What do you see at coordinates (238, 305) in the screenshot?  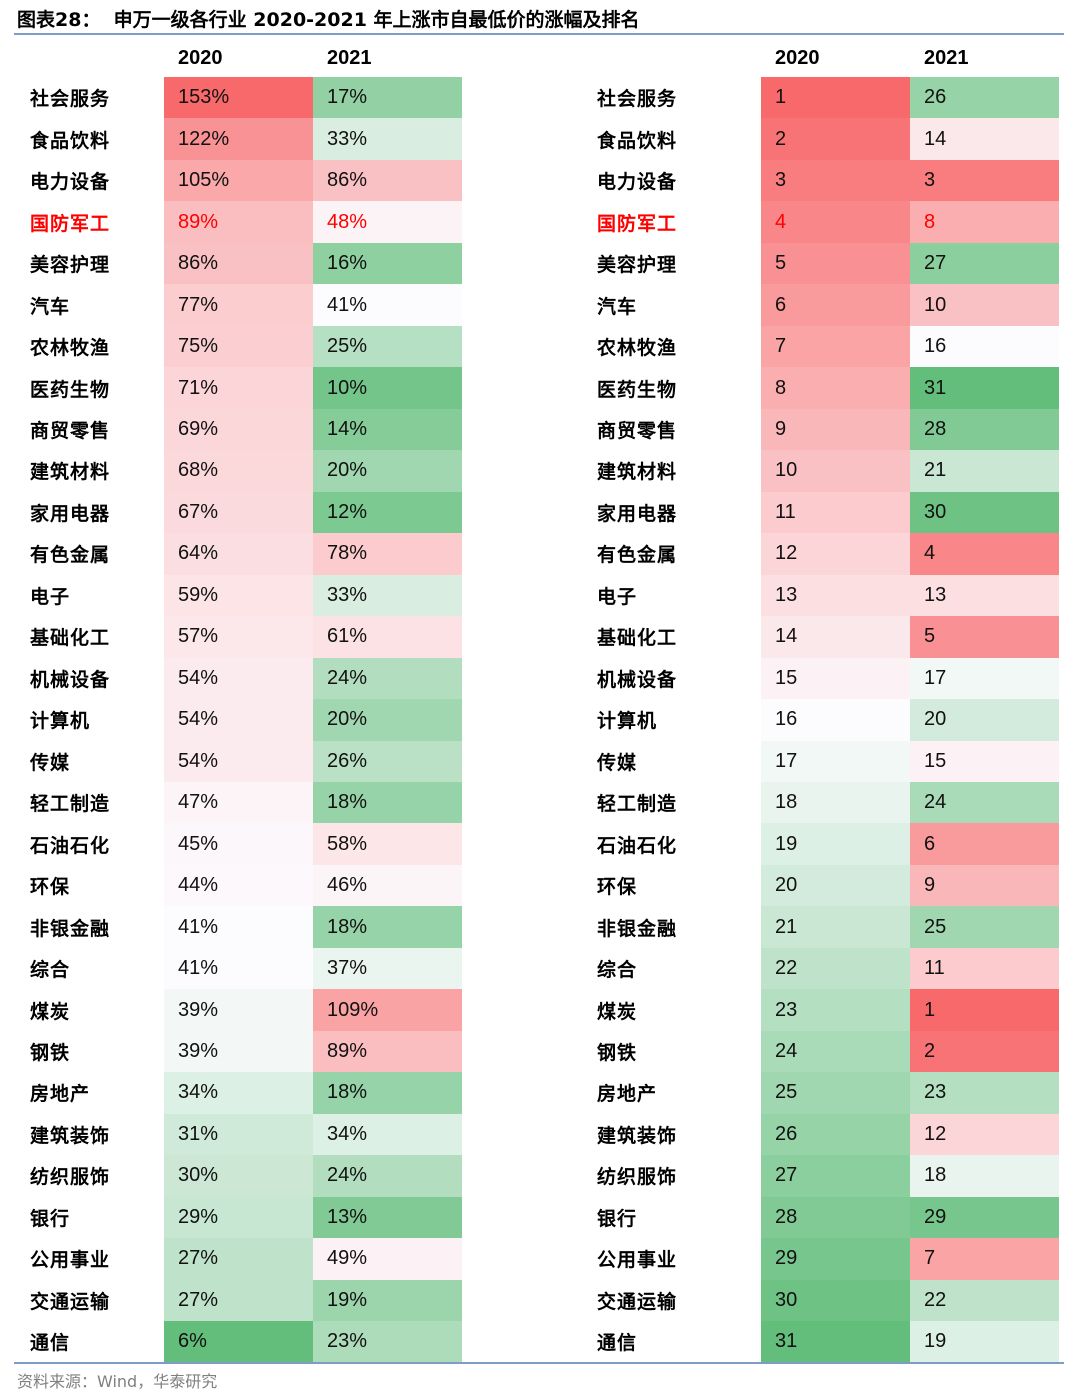 I see `value-cell-2020: 77%` at bounding box center [238, 305].